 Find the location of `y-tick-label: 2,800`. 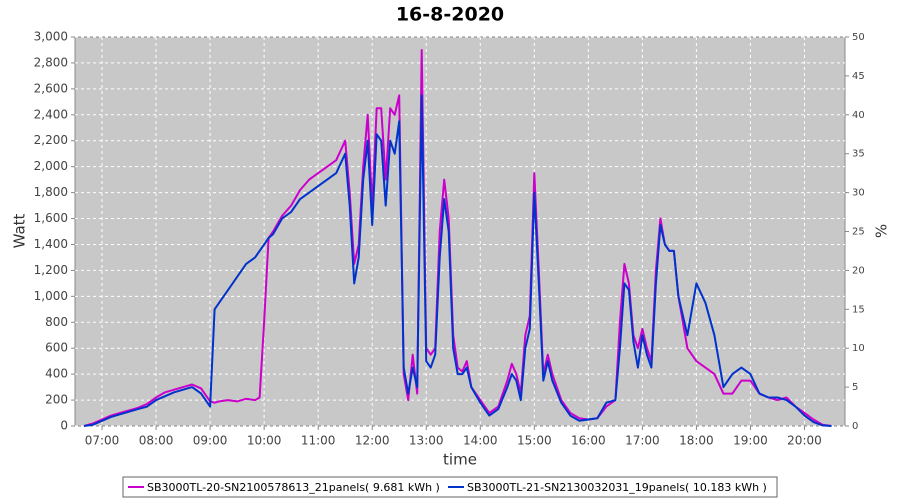

y-tick-label: 2,800 is located at coordinates (51, 62).